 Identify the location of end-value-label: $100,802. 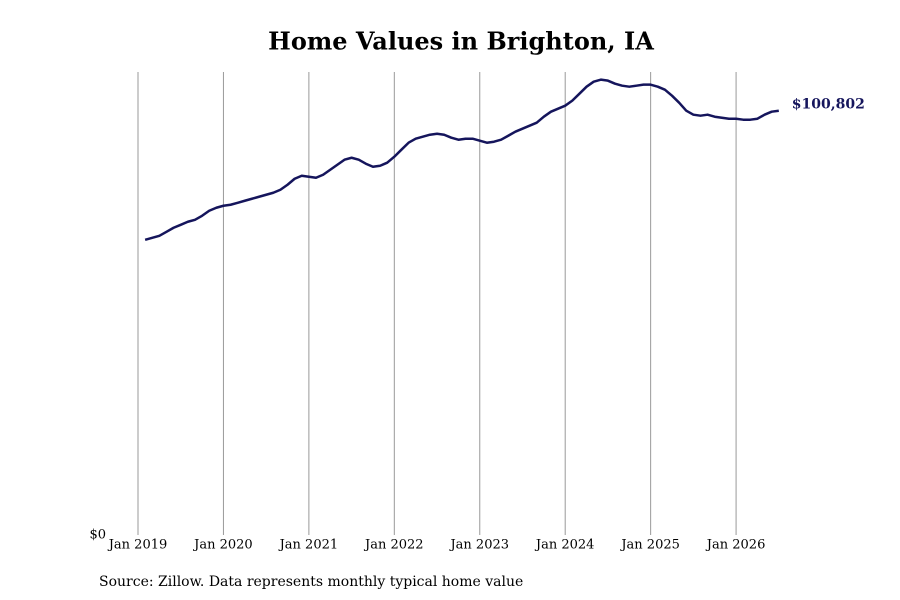
(828, 105).